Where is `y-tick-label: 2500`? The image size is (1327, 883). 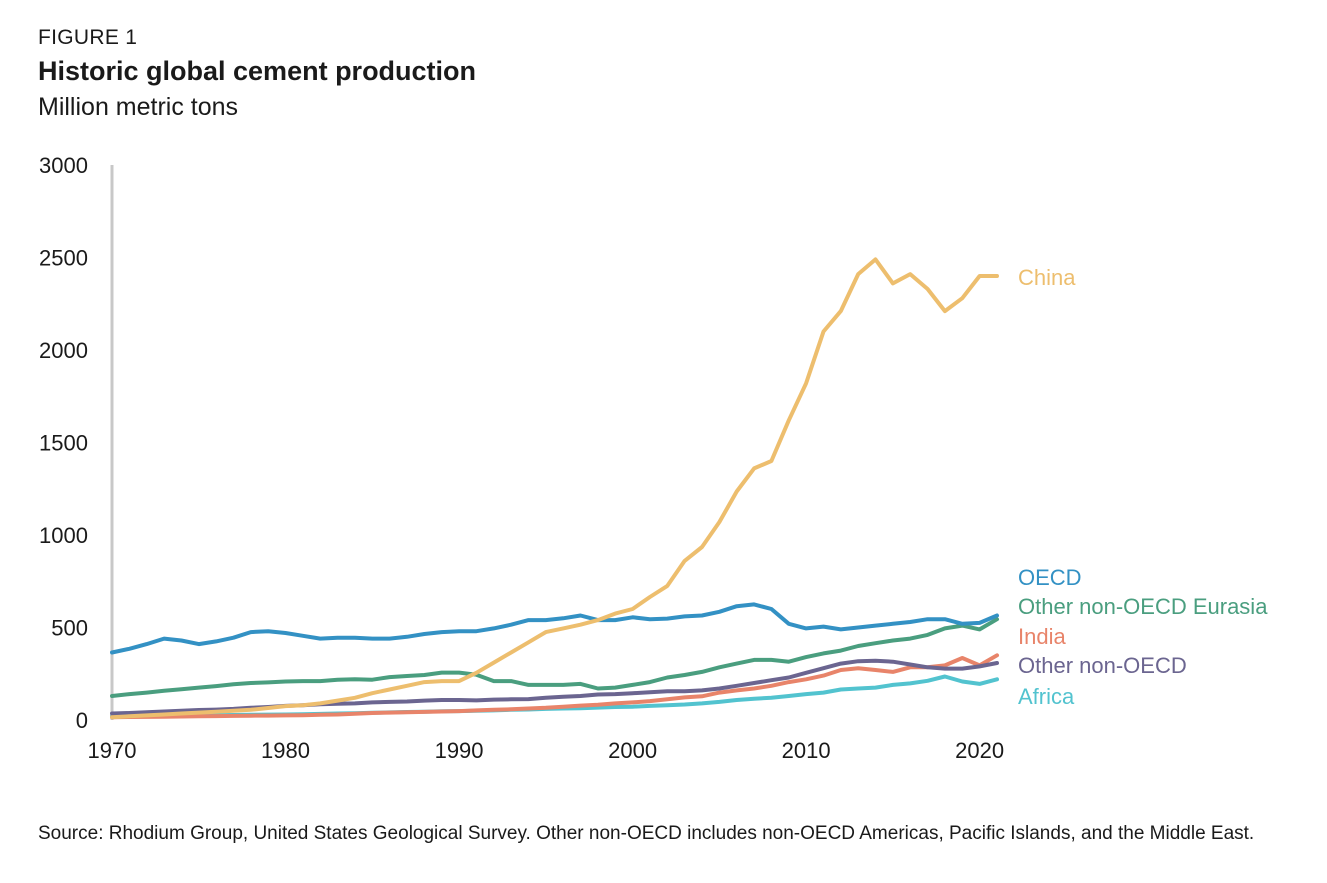 y-tick-label: 2500 is located at coordinates (63, 258).